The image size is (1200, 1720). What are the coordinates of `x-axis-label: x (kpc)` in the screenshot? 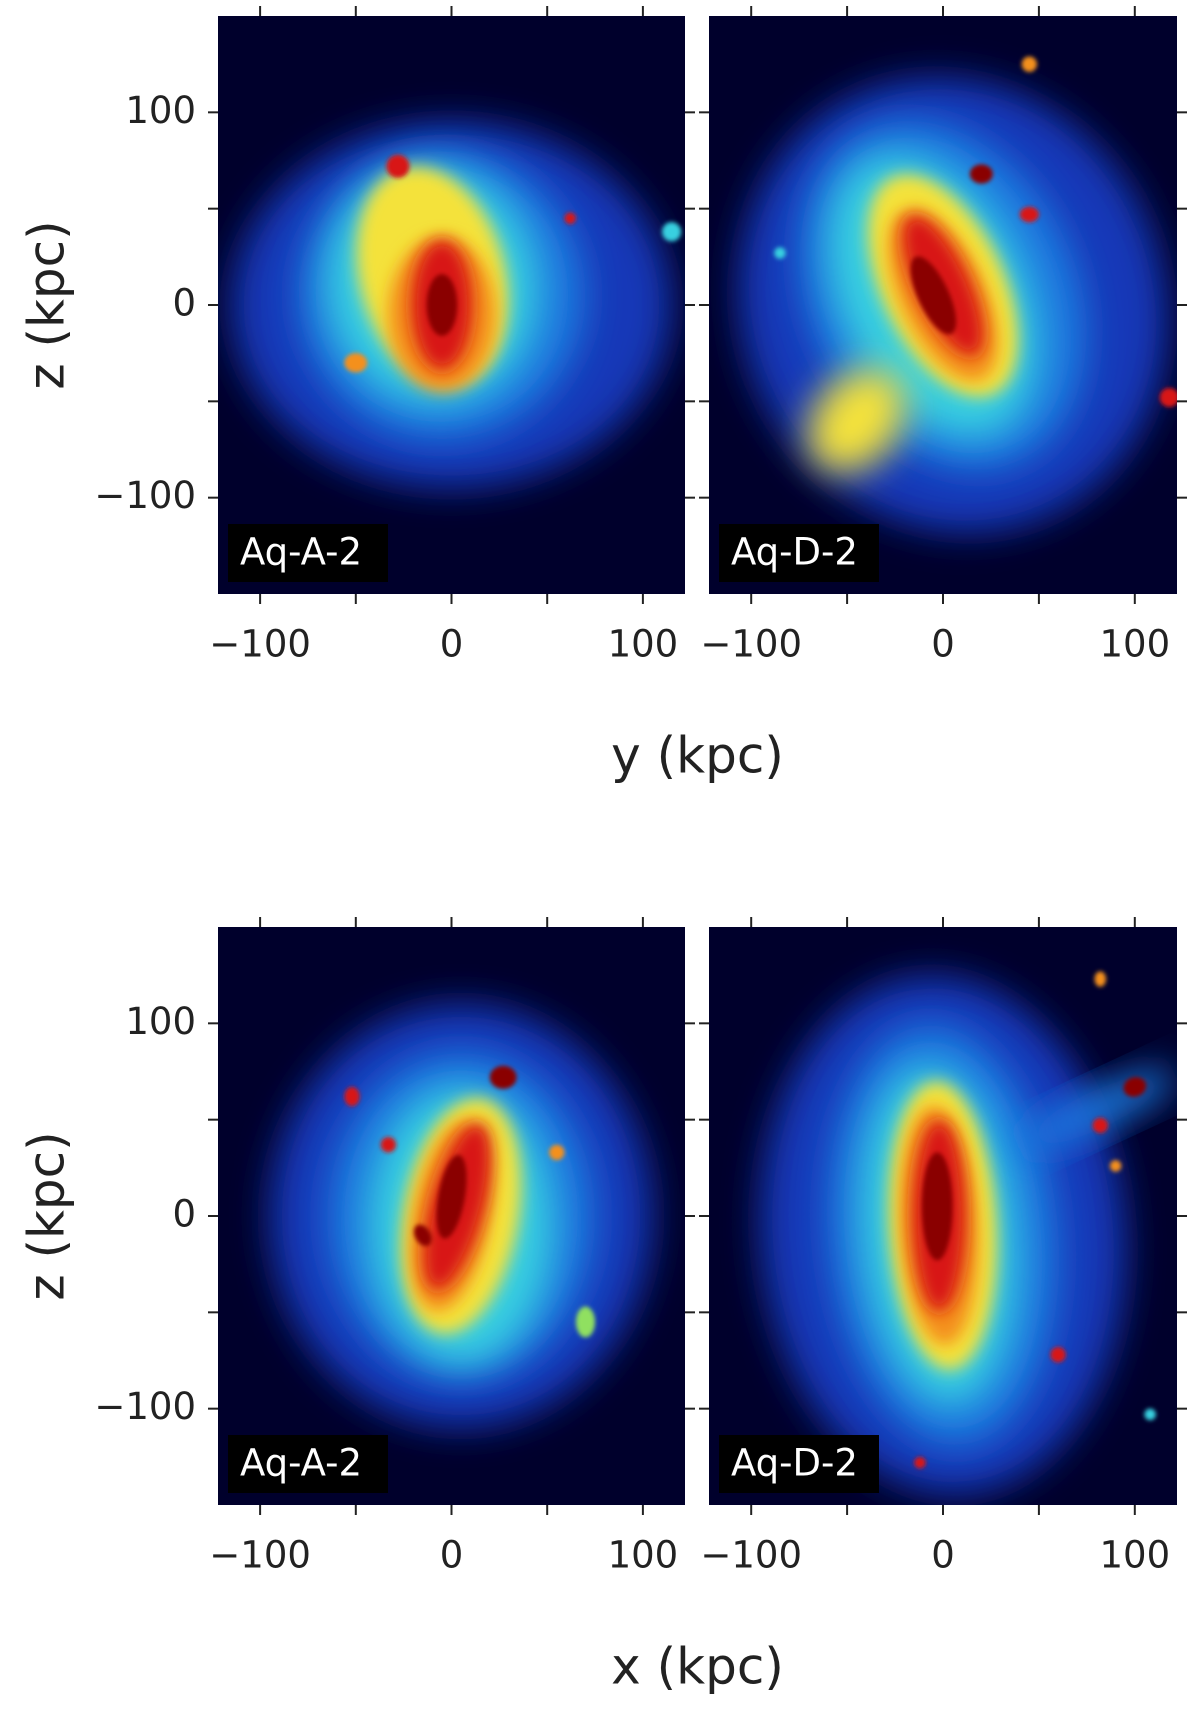 It's located at (697, 1667).